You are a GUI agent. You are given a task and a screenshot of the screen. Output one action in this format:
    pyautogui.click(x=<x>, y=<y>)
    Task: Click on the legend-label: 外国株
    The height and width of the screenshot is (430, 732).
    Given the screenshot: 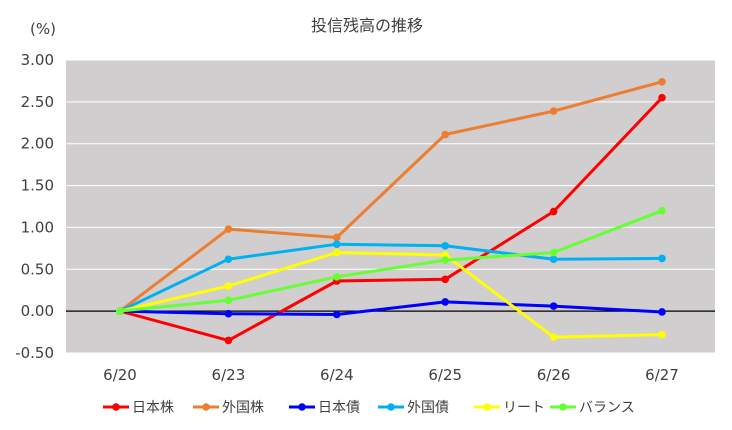 What is the action you would take?
    pyautogui.click(x=243, y=408)
    